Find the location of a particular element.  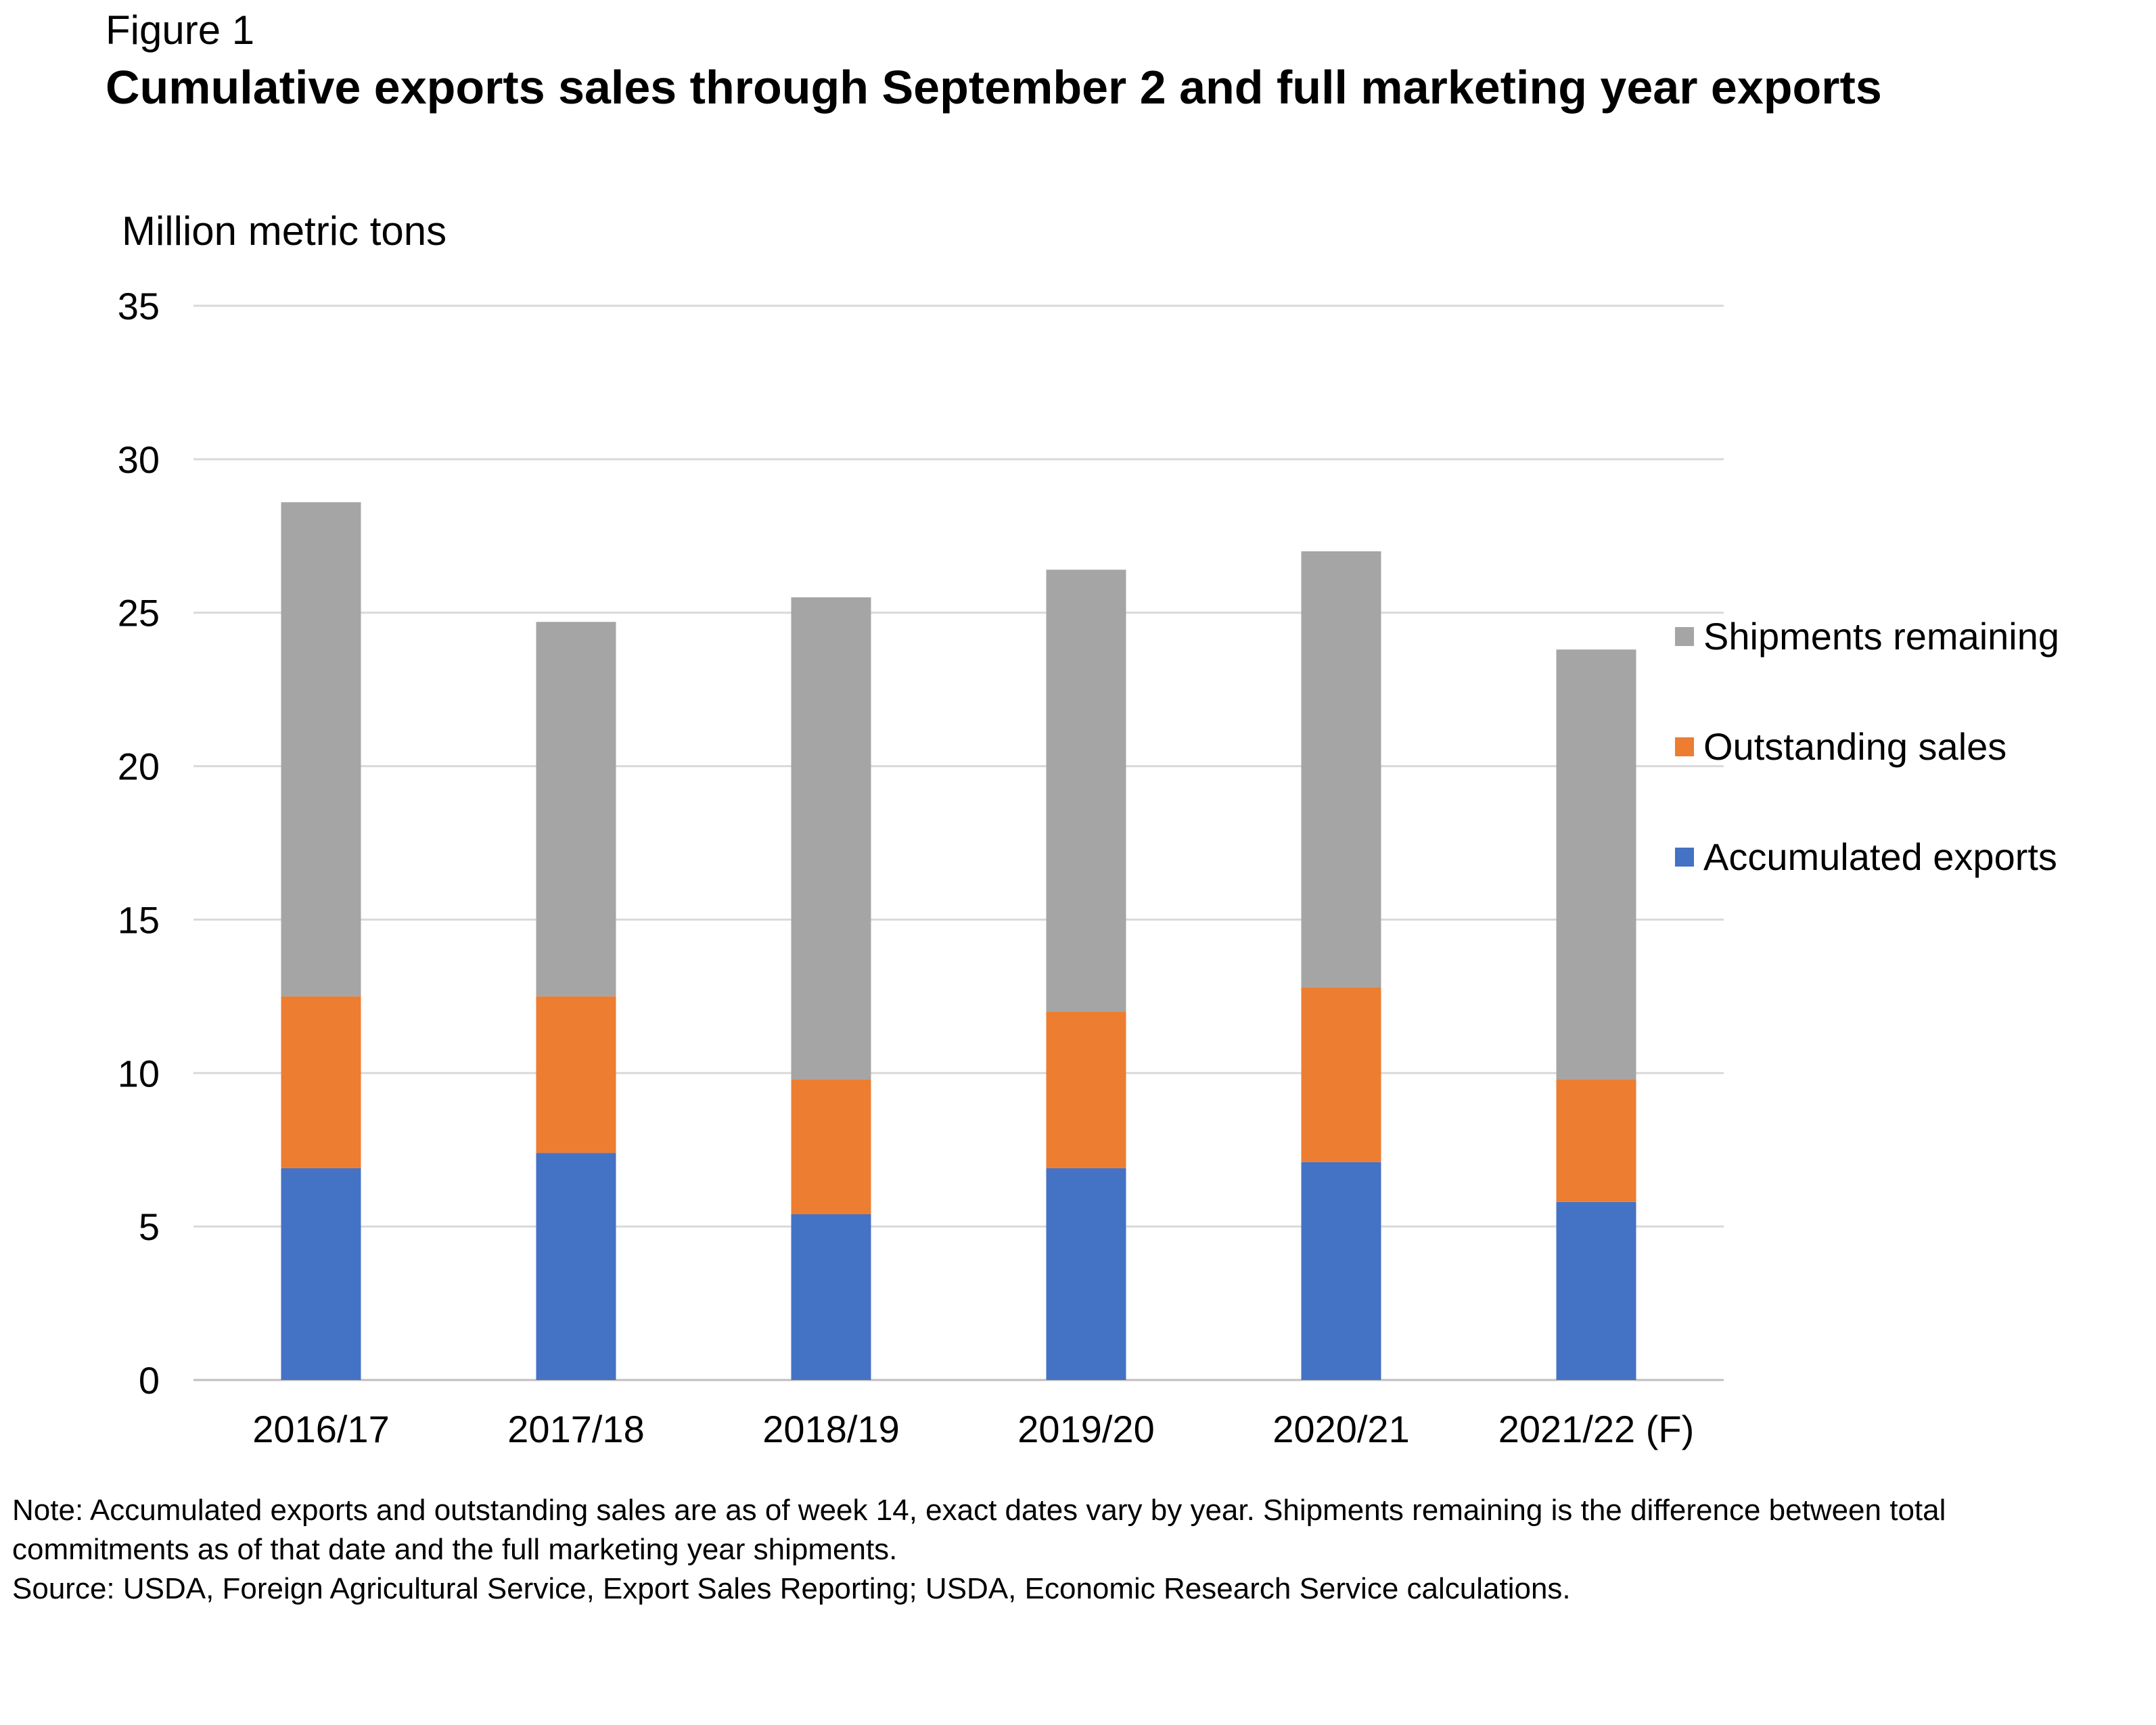

legend-label: Accumulated exports is located at coordinates (1880, 856).